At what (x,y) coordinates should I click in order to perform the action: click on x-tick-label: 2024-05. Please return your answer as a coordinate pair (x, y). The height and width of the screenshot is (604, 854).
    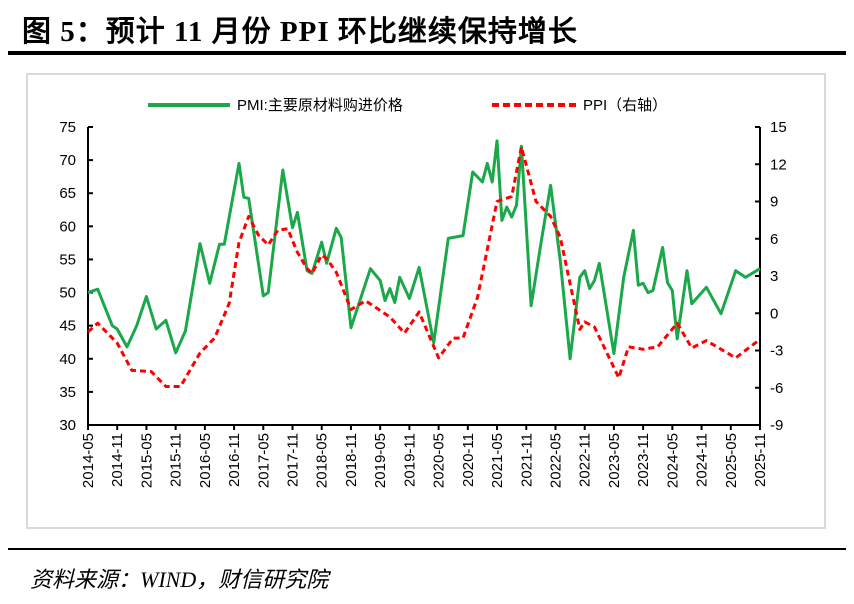
    Looking at the image, I should click on (672, 460).